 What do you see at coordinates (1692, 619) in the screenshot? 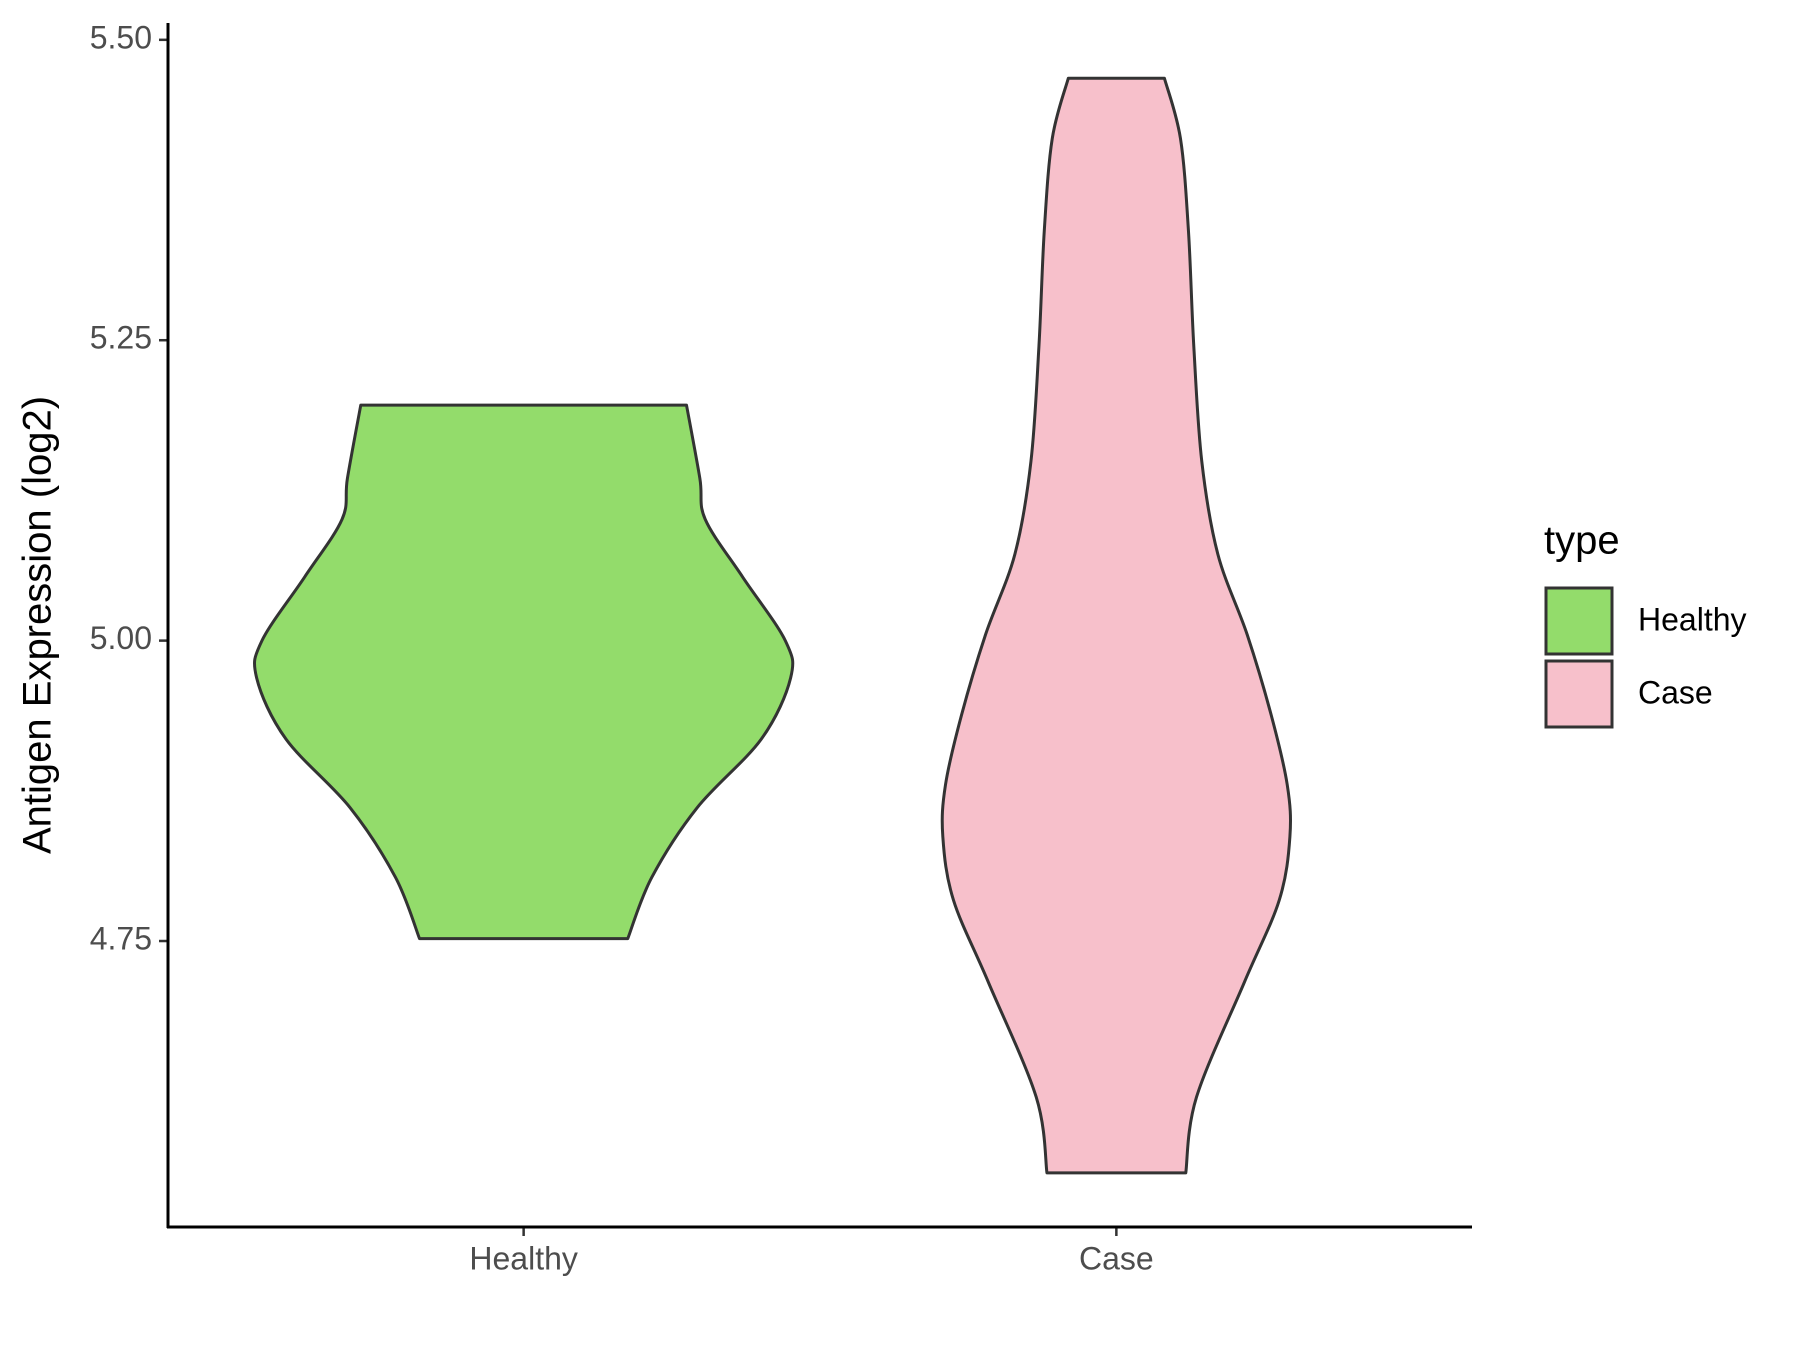
I see `legend-label: Healthy` at bounding box center [1692, 619].